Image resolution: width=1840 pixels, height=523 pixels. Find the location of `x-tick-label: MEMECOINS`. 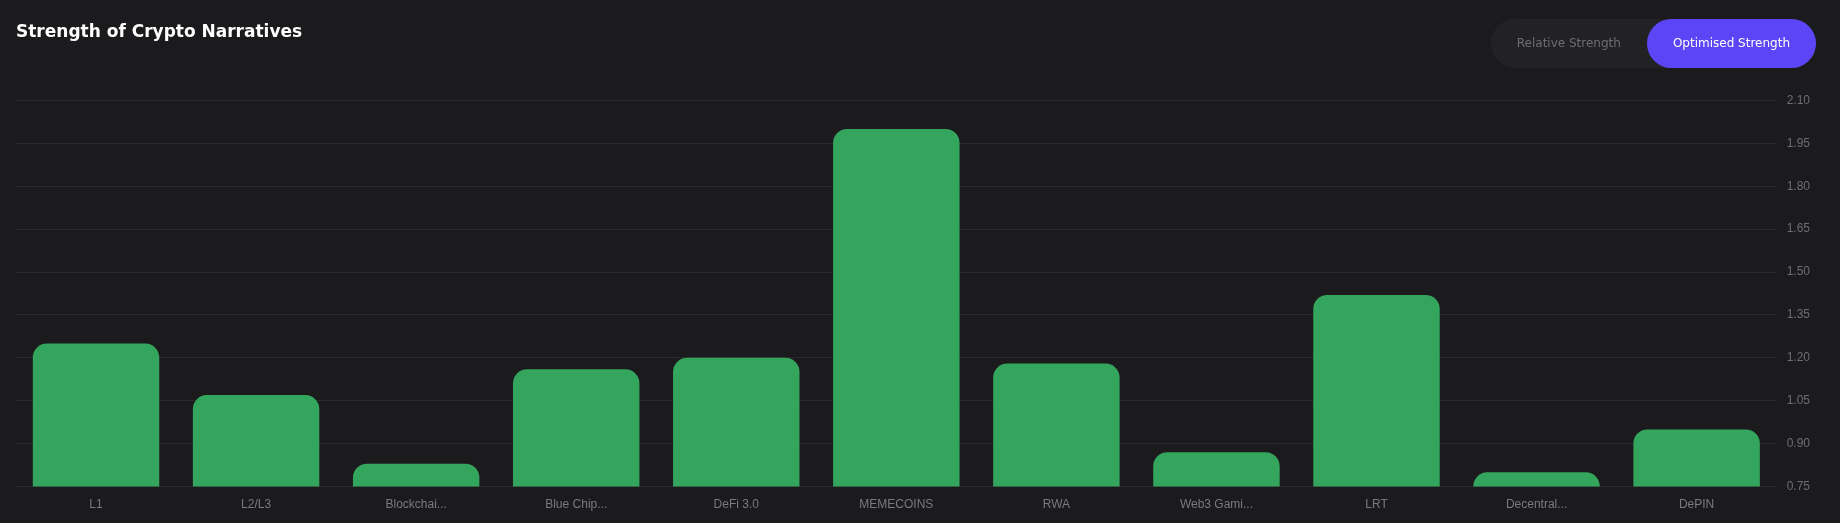

x-tick-label: MEMECOINS is located at coordinates (896, 504).